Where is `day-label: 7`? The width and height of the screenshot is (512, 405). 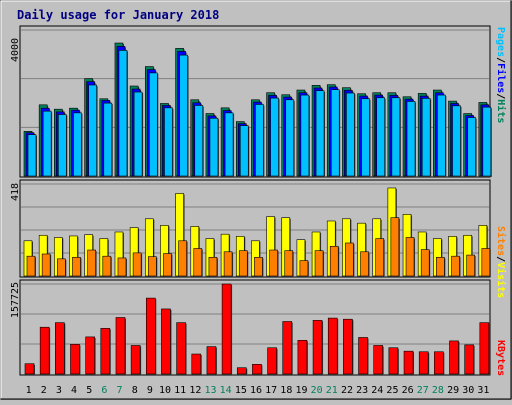
day-label: 7 is located at coordinates (120, 390).